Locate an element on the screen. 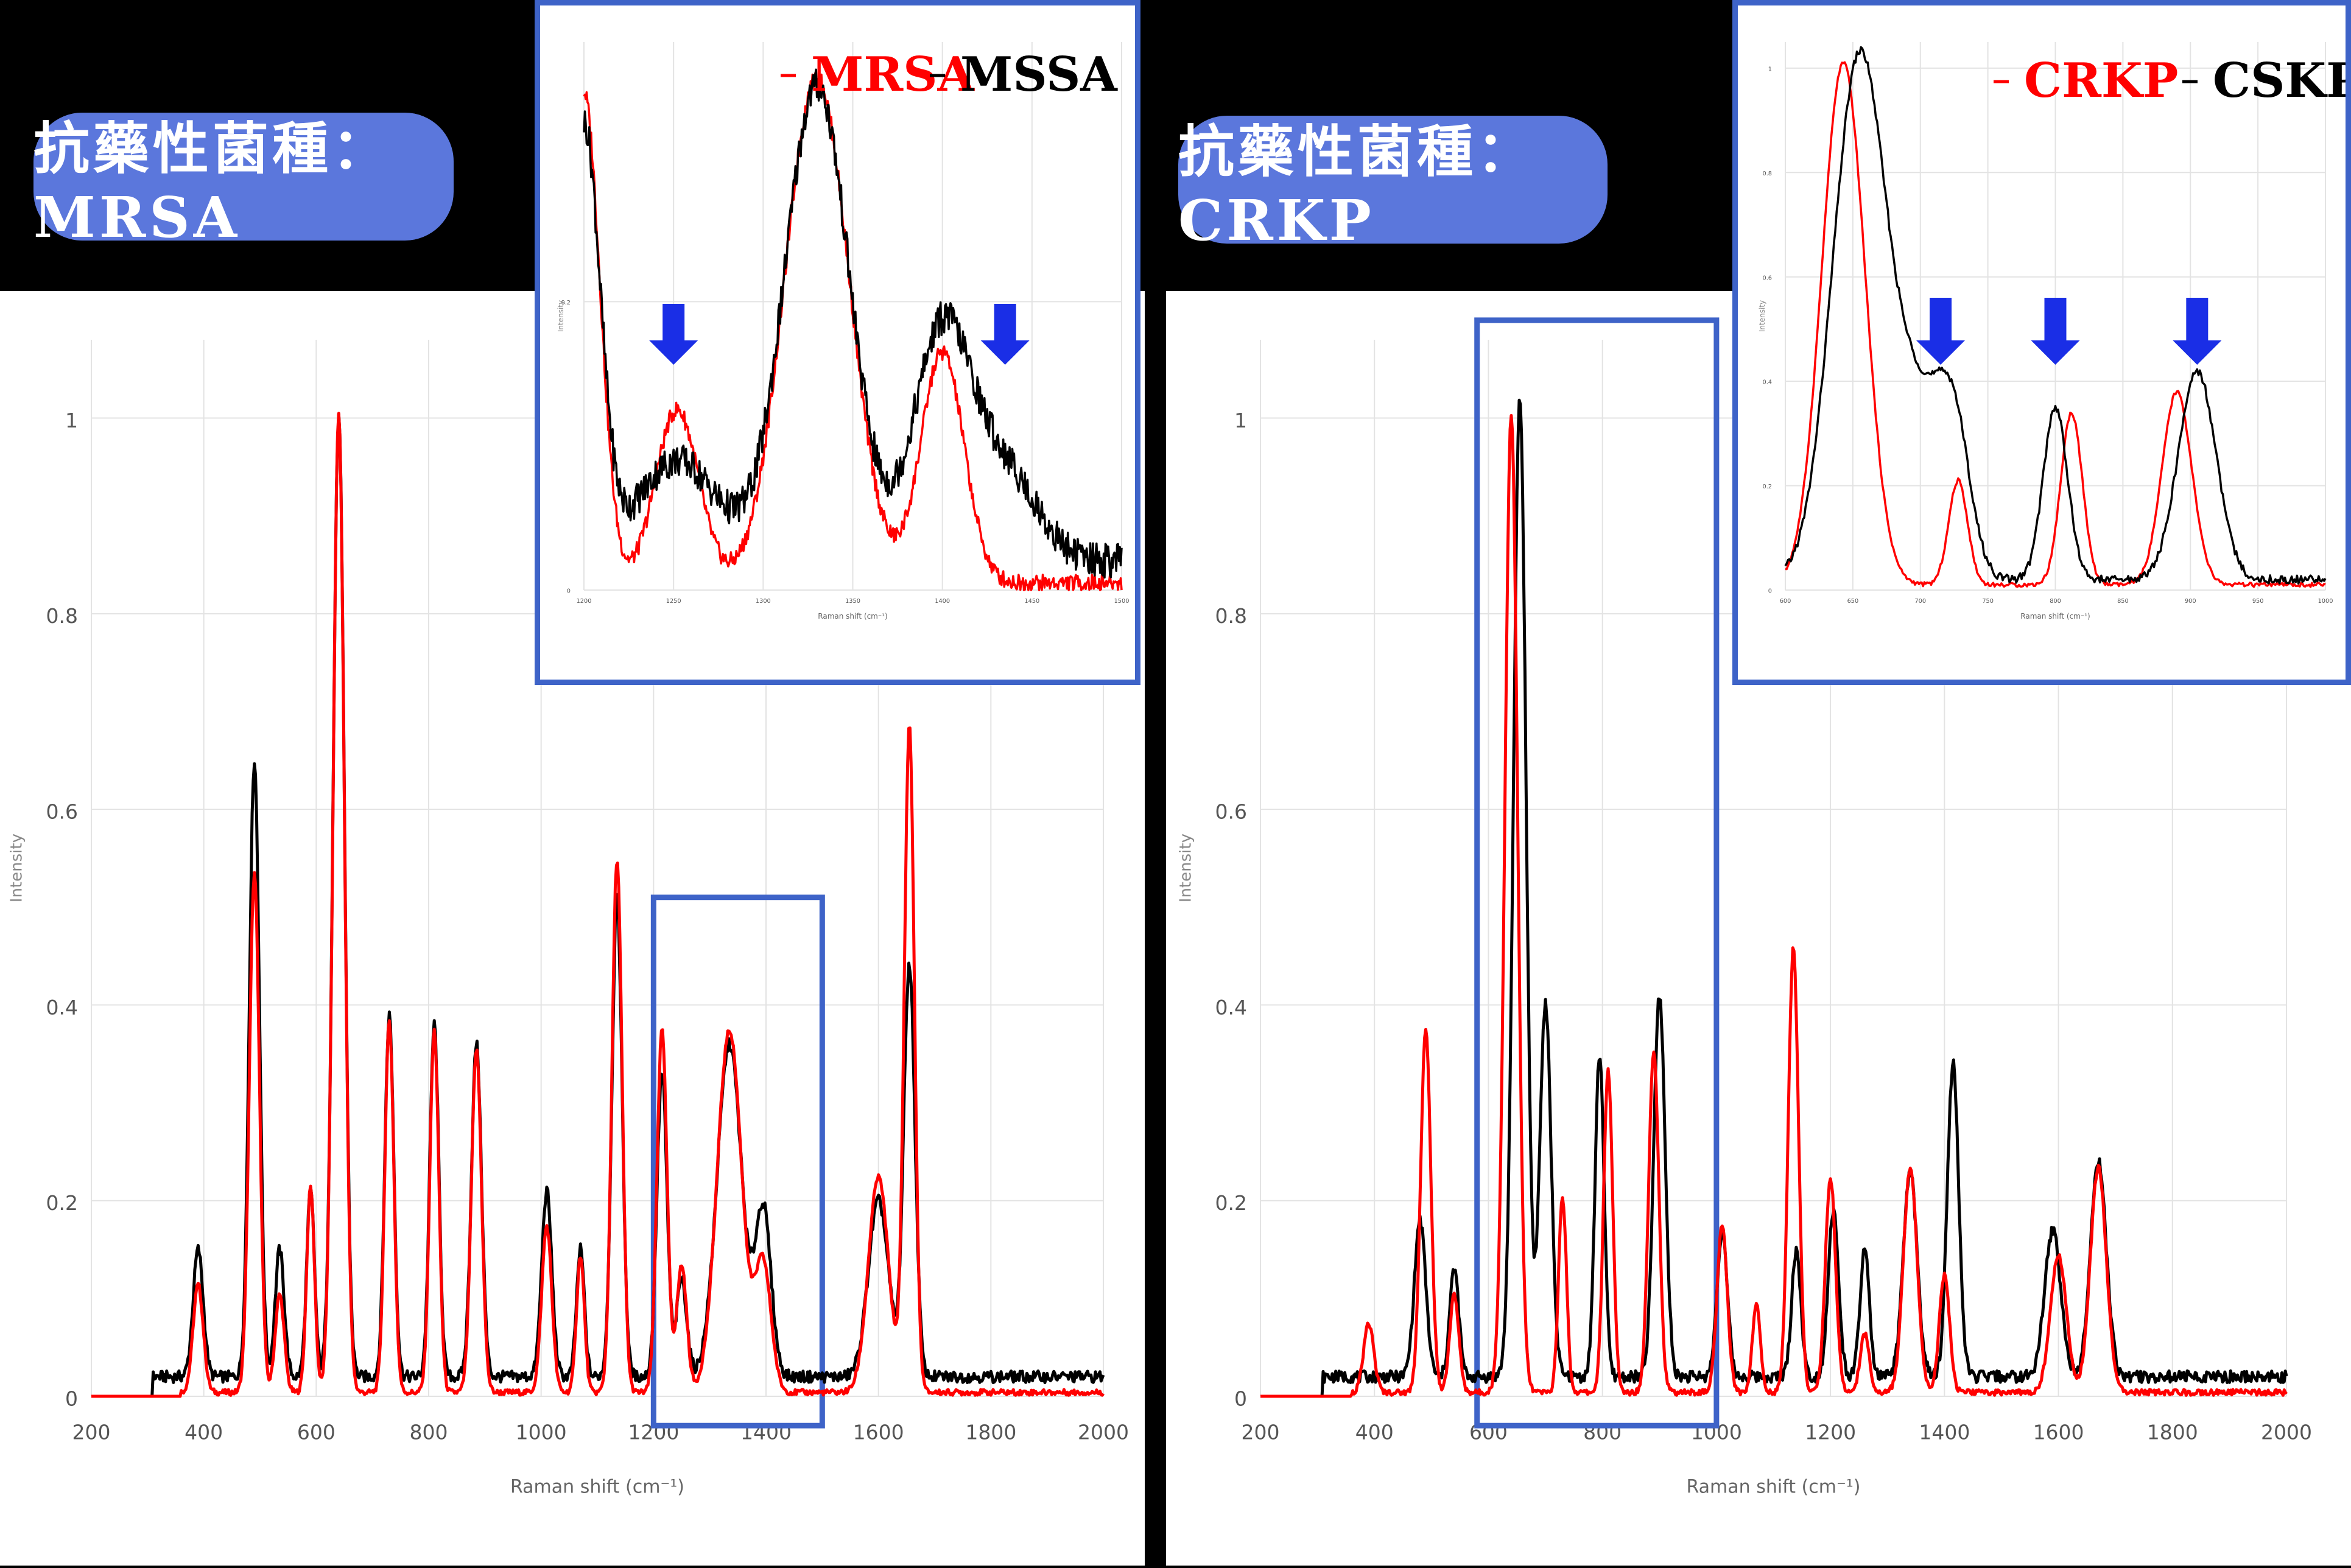 This screenshot has height=1568, width=2351. series-line-mssa is located at coordinates (853, 324).